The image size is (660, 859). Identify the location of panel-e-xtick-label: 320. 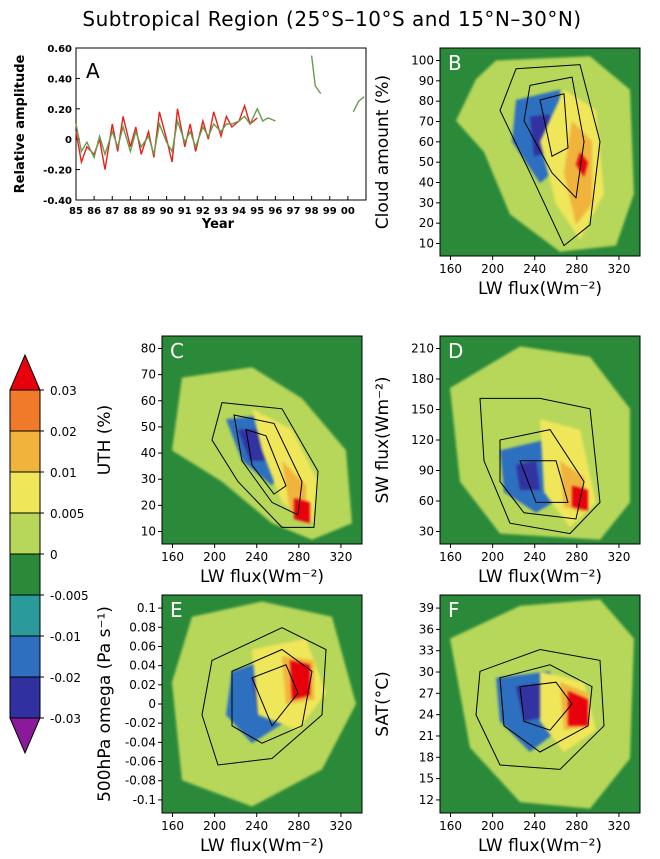
(340, 826).